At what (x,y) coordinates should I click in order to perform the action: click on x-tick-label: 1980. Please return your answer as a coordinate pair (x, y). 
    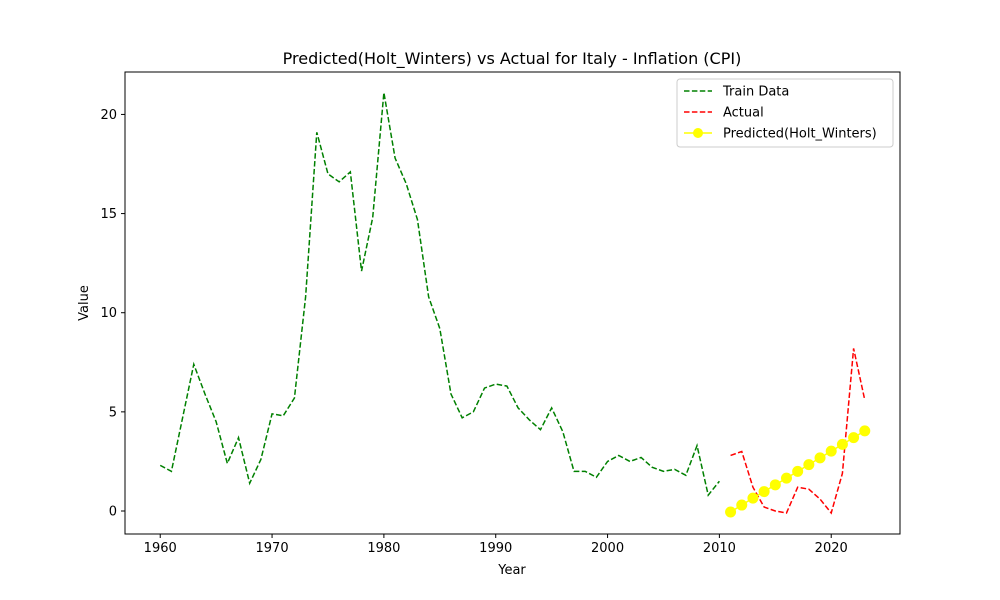
    Looking at the image, I should click on (383, 548).